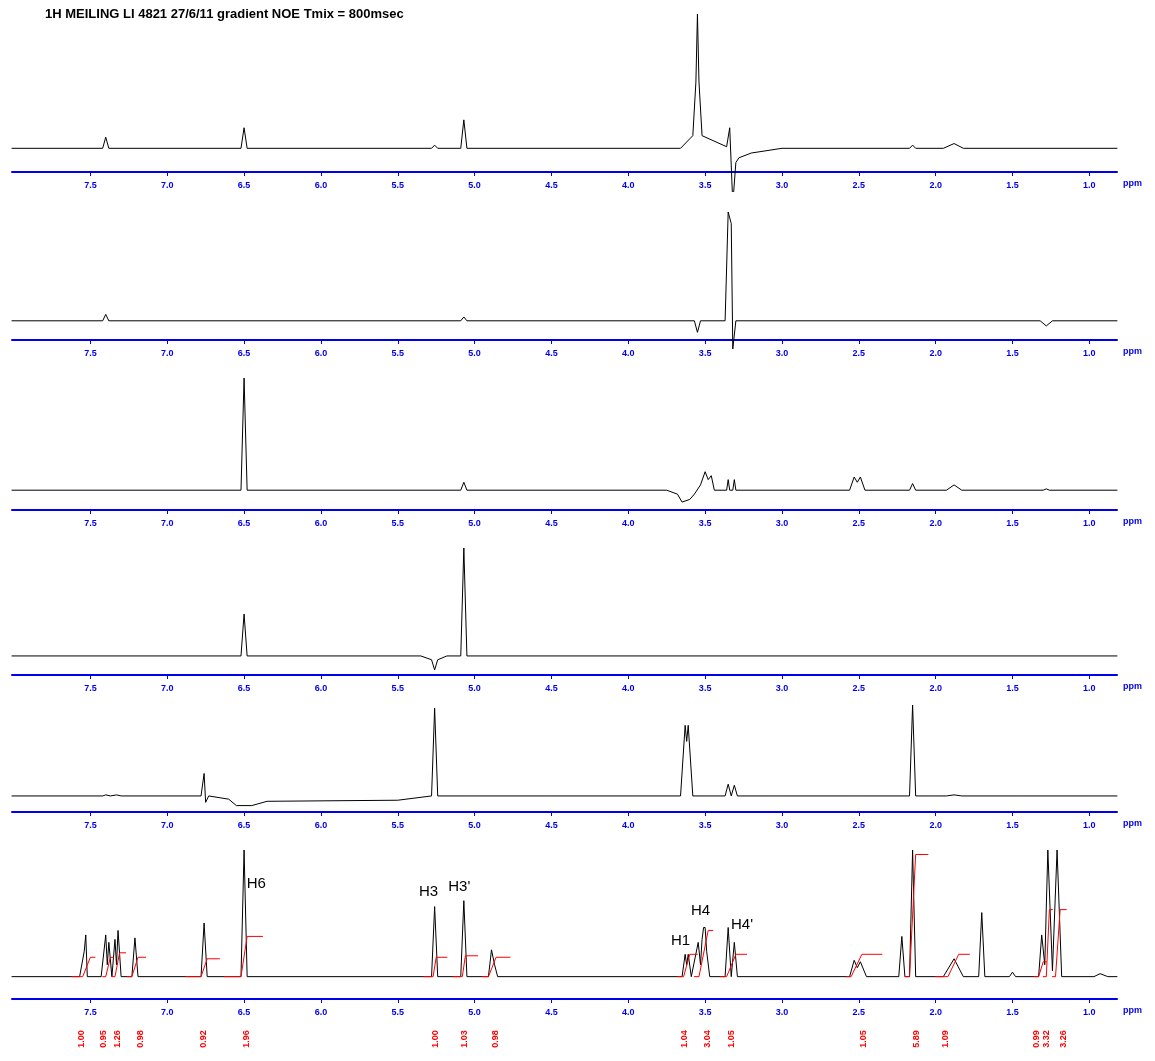  I want to click on text: 3.26, so click(1063, 1039).